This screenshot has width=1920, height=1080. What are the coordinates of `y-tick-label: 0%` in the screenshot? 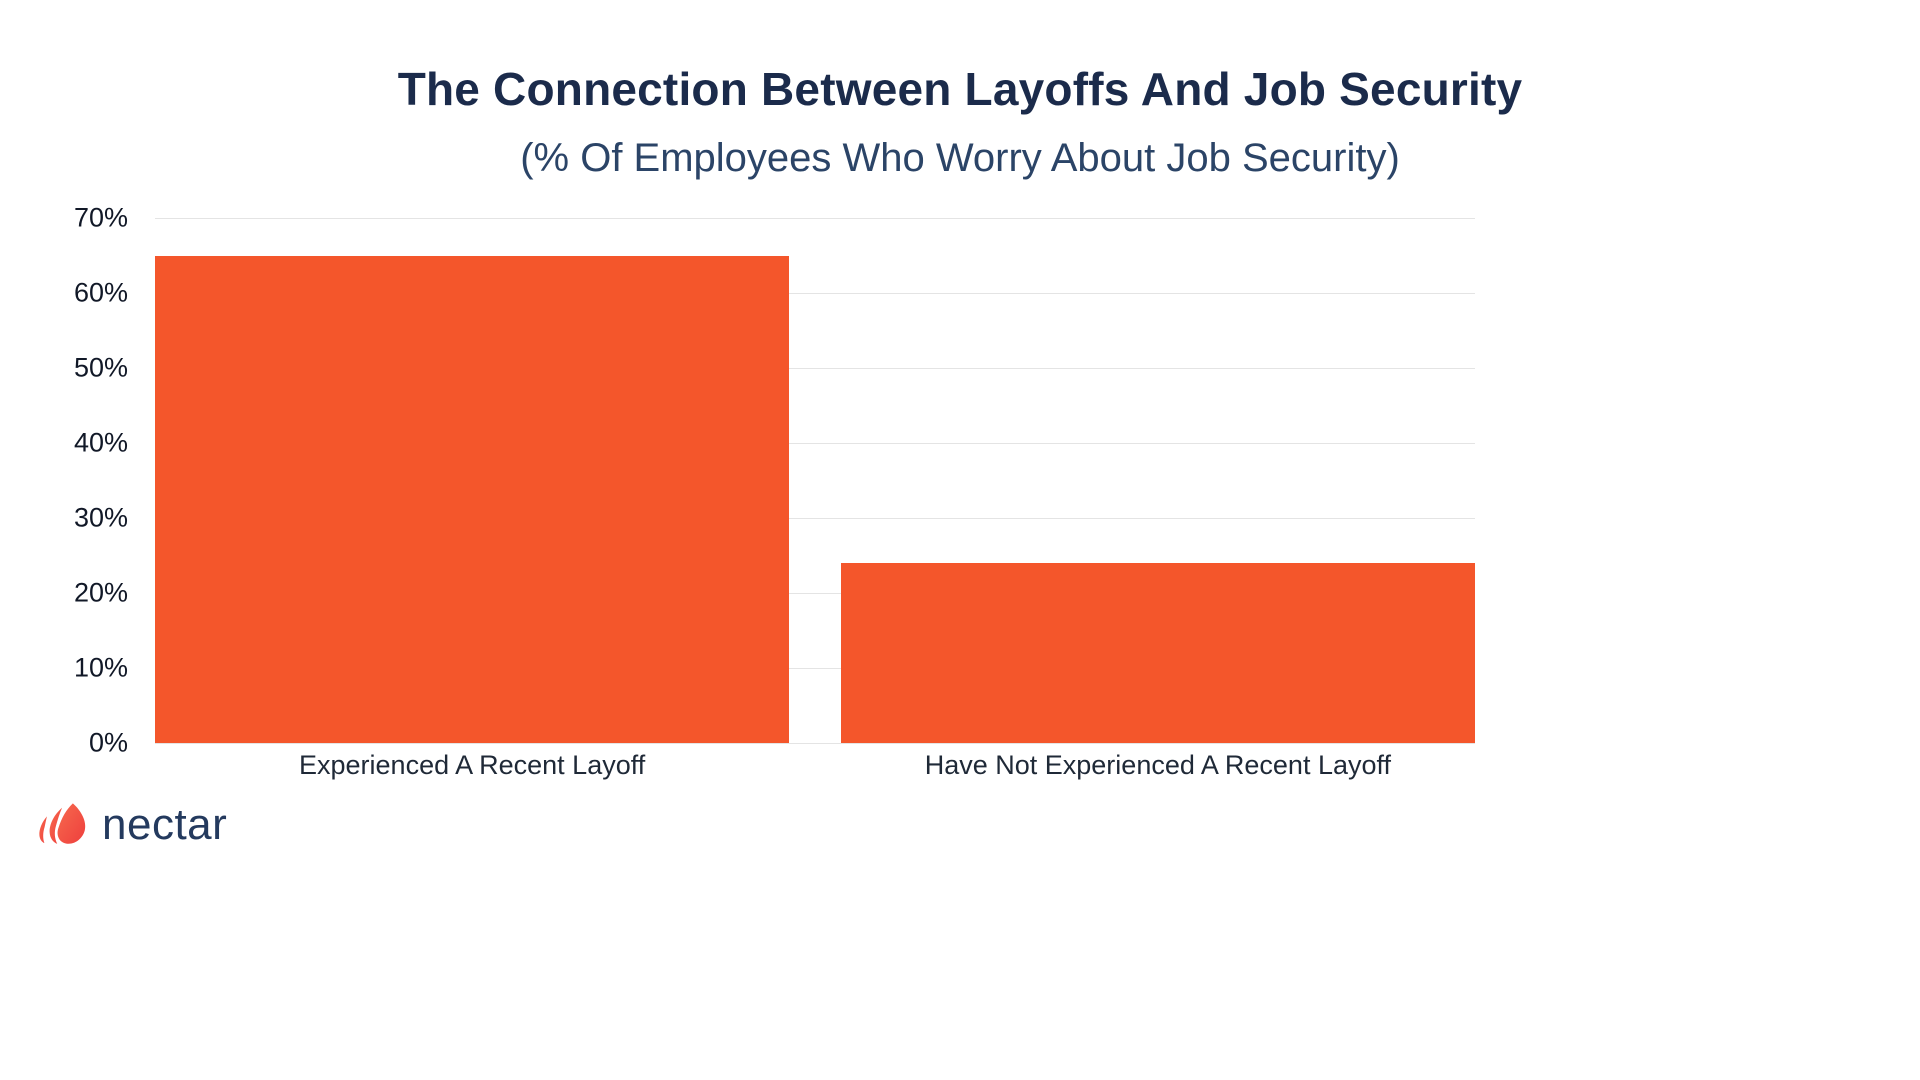 It's located at (108, 742).